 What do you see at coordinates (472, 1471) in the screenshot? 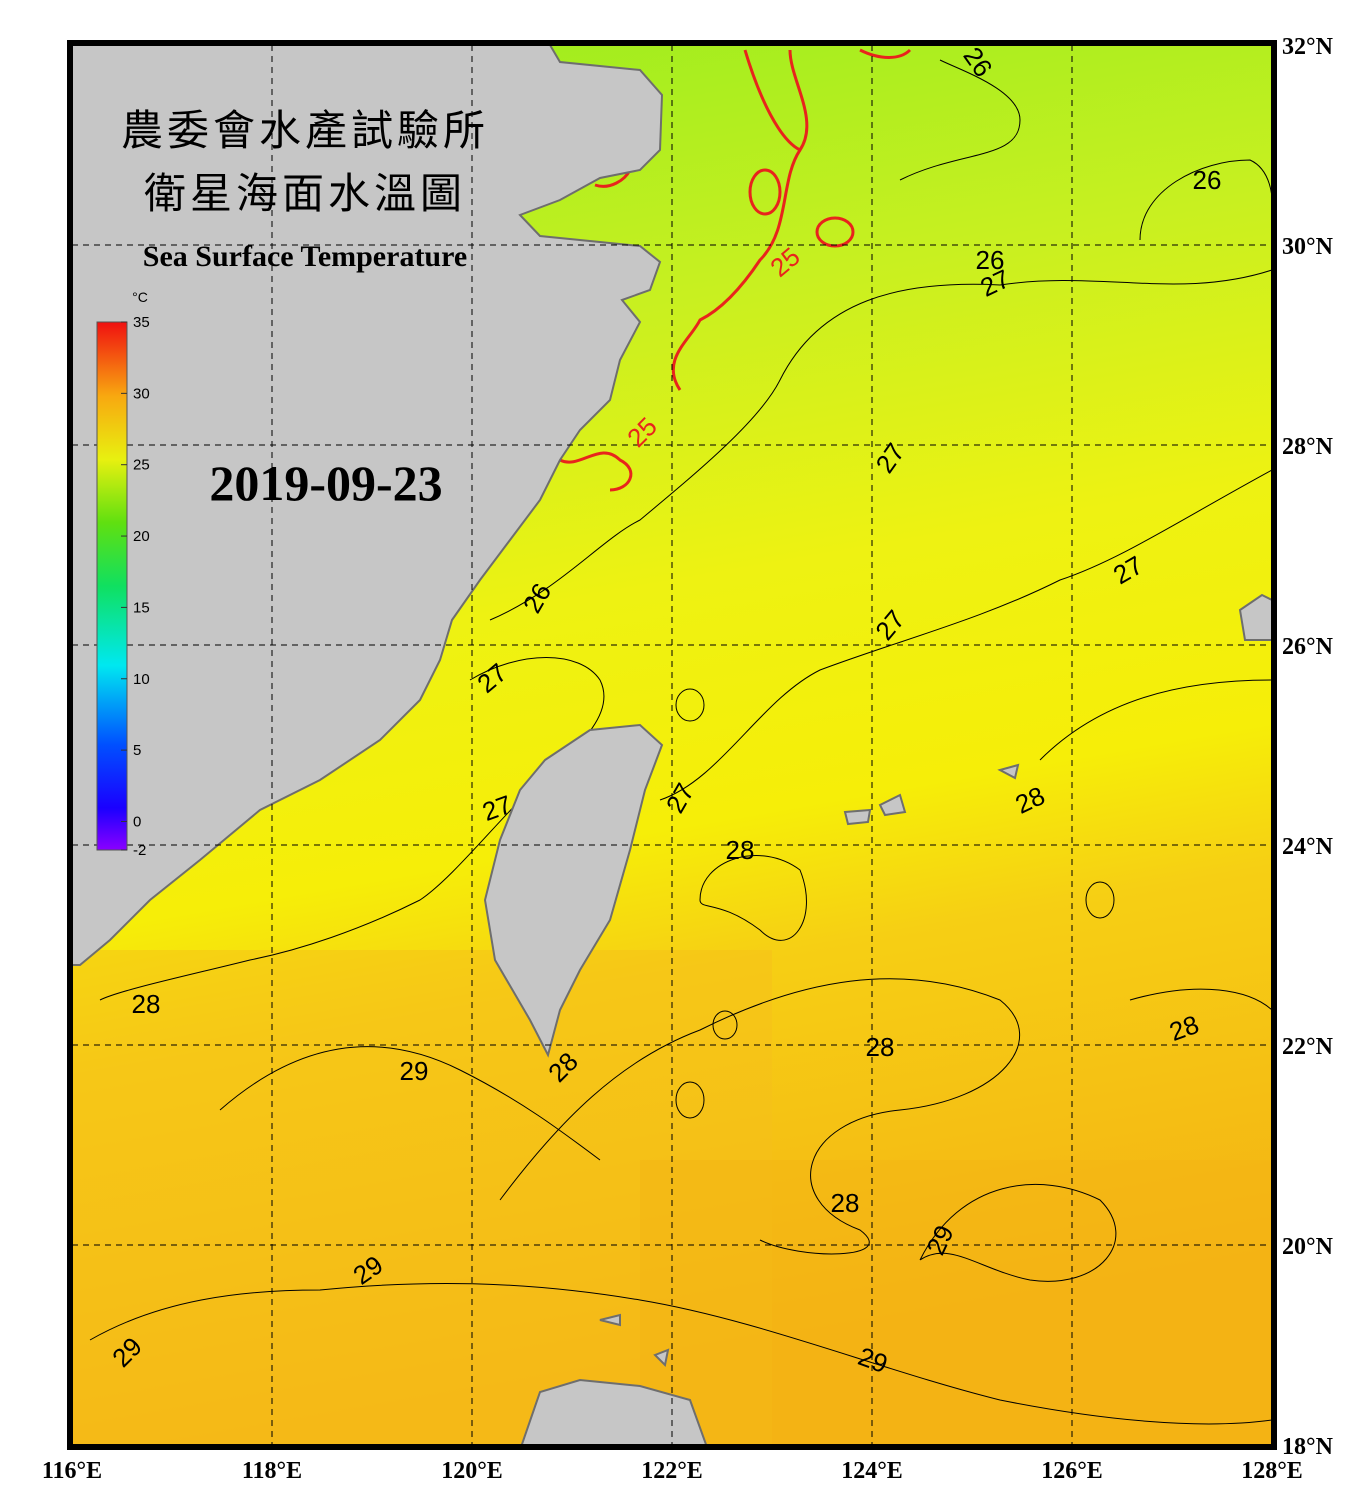
I see `lon-label: 120°E` at bounding box center [472, 1471].